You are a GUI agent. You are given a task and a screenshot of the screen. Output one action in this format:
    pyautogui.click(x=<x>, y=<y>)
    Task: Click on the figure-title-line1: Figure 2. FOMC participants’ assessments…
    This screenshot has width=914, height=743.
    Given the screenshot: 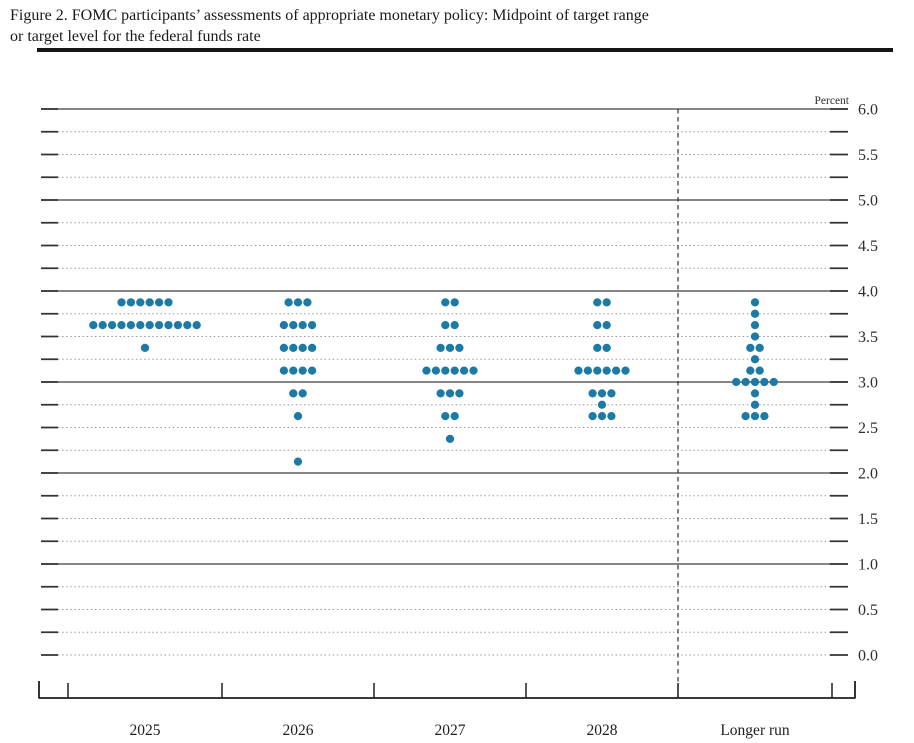 What is the action you would take?
    pyautogui.click(x=329, y=15)
    